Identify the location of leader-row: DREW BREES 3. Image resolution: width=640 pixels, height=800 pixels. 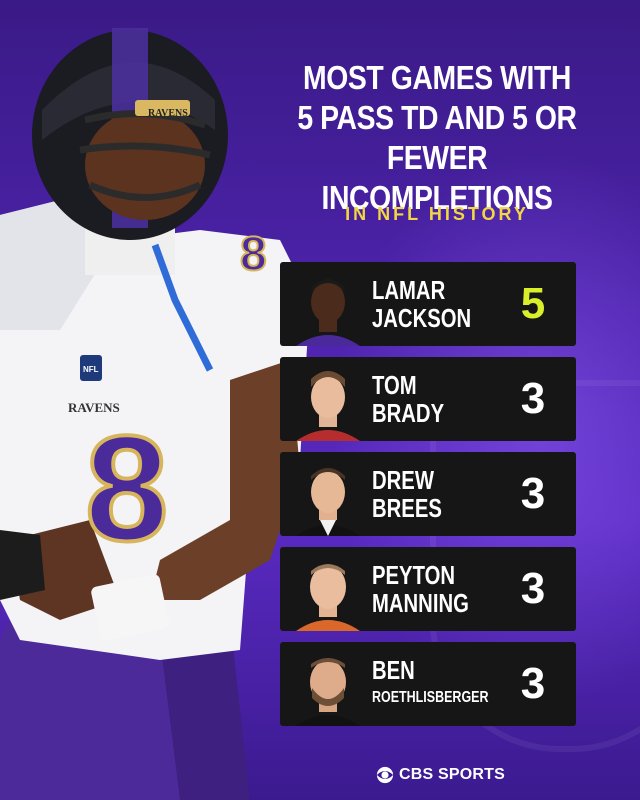
(428, 494).